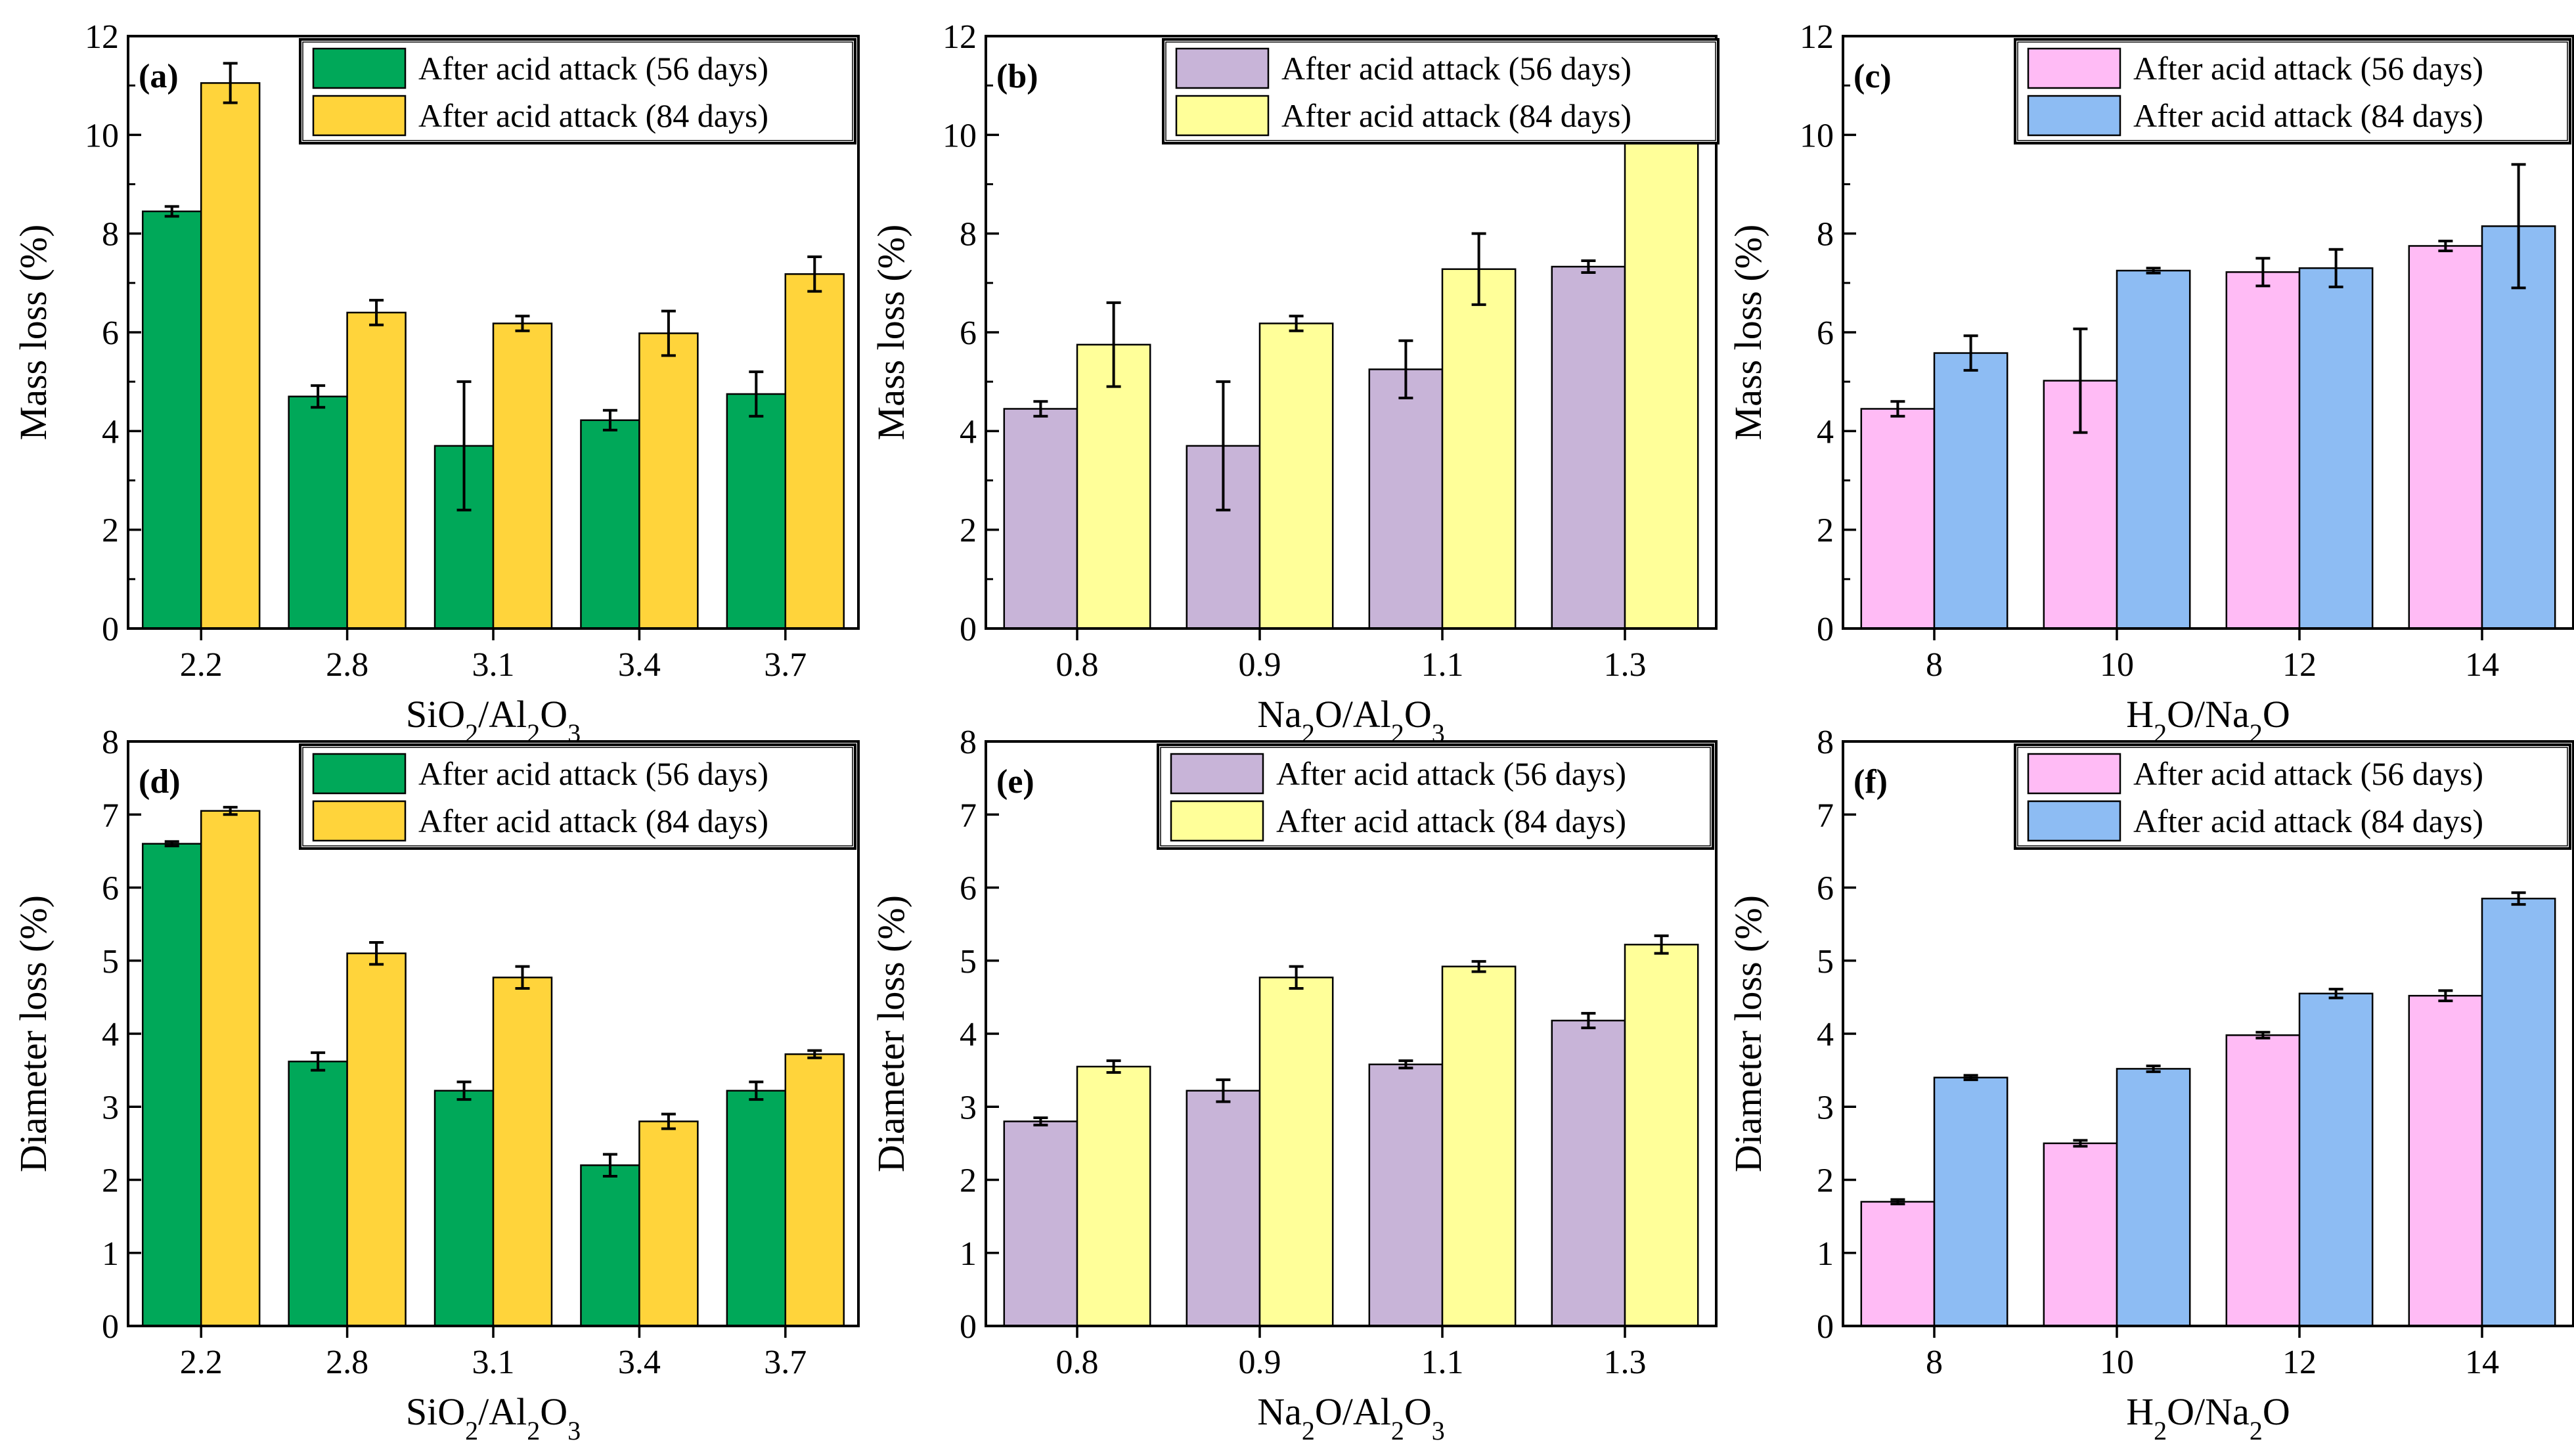 Image resolution: width=2574 pixels, height=1456 pixels. I want to click on x-axis-title-part-a-1: 2, so click(471, 733).